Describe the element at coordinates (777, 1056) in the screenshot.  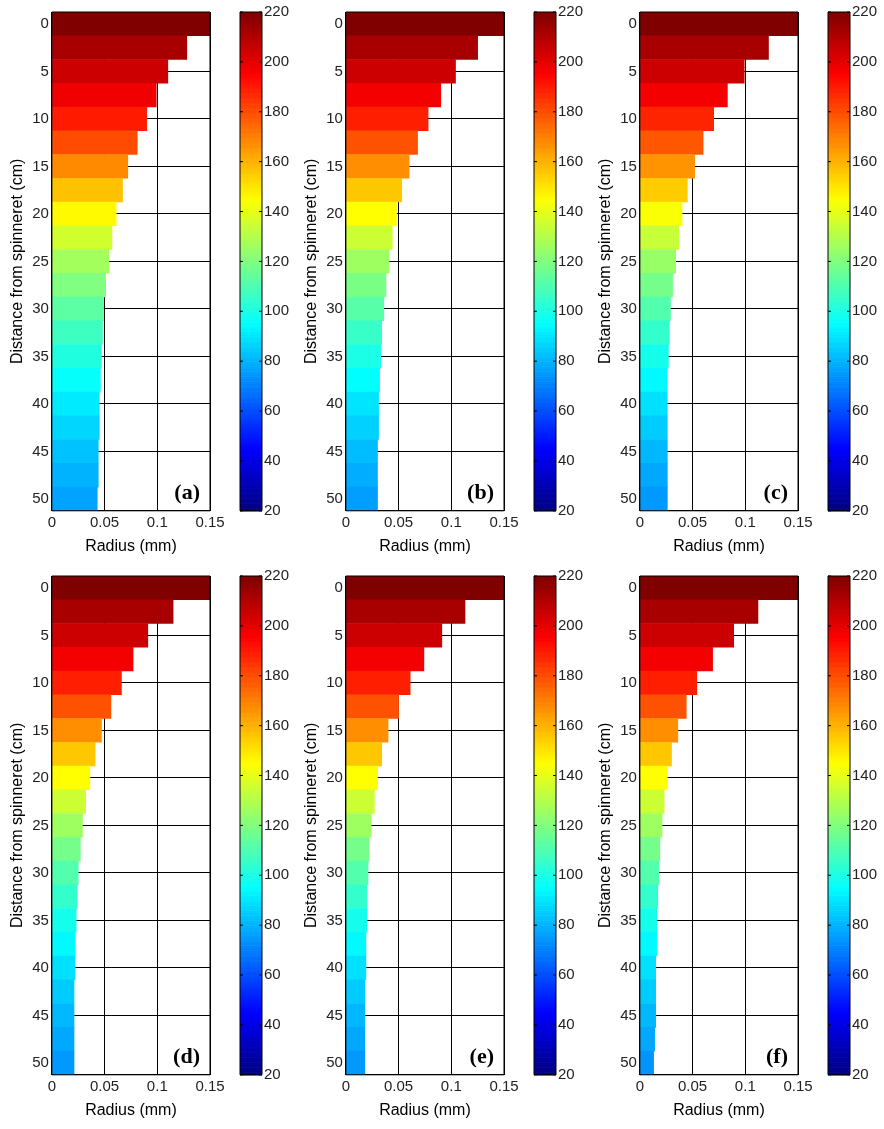
I see `annotation: (f)` at that location.